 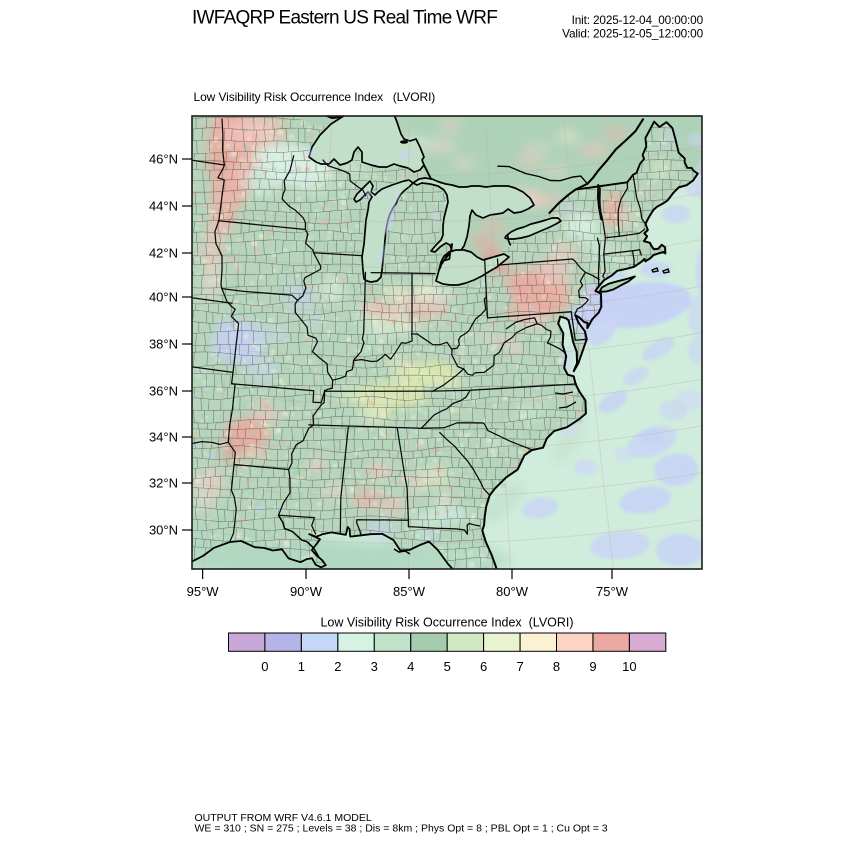 What do you see at coordinates (483, 666) in the screenshot?
I see `svg-text: 6` at bounding box center [483, 666].